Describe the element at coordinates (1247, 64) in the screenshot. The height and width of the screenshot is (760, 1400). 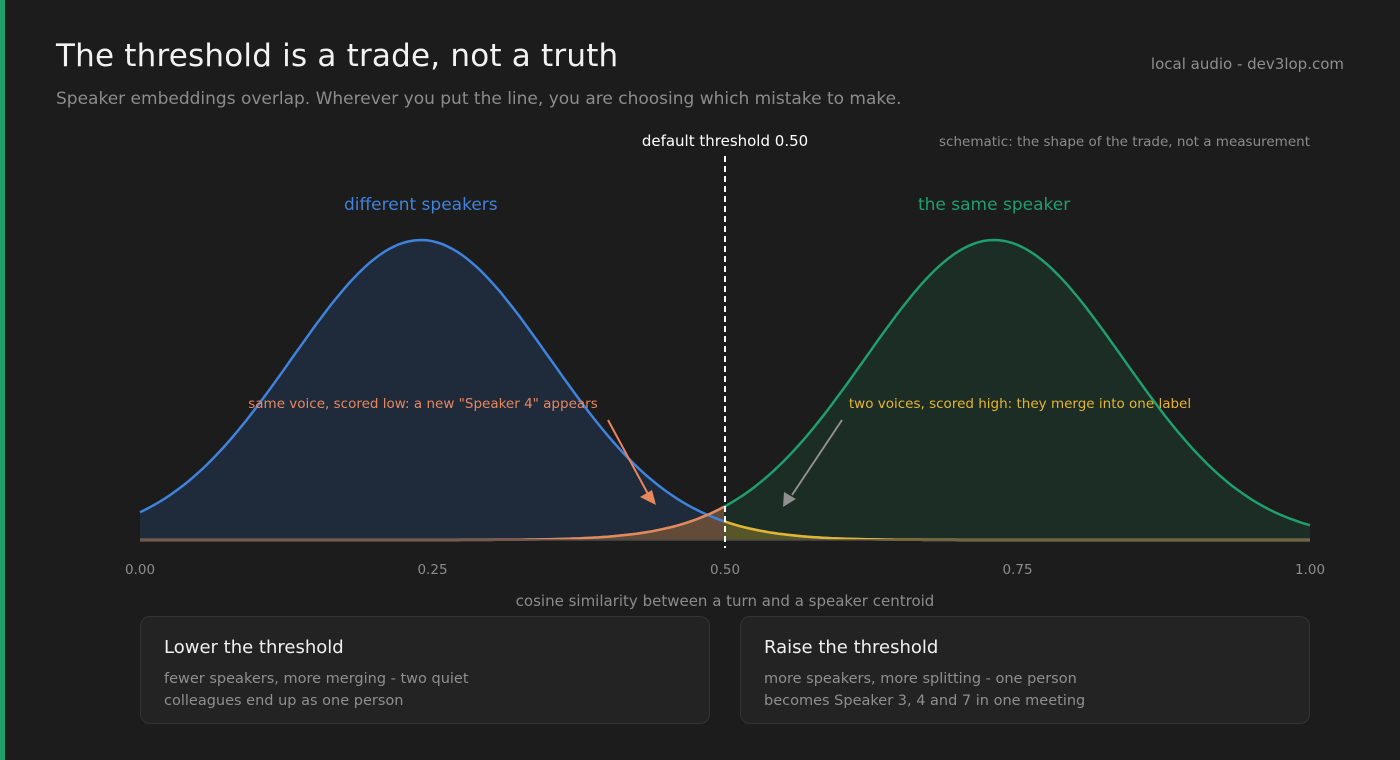
I see `source-label: local audio - dev3lop.com` at that location.